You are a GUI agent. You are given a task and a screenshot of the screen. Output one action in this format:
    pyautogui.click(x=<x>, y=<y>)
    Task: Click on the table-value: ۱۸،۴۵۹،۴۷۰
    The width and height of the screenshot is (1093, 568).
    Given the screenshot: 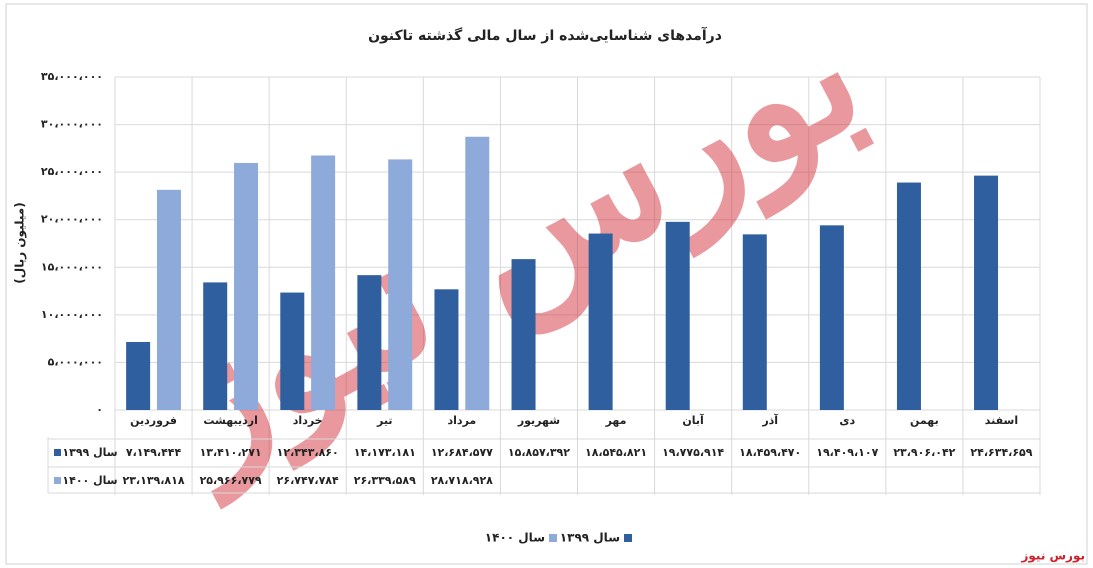 What is the action you would take?
    pyautogui.click(x=770, y=452)
    